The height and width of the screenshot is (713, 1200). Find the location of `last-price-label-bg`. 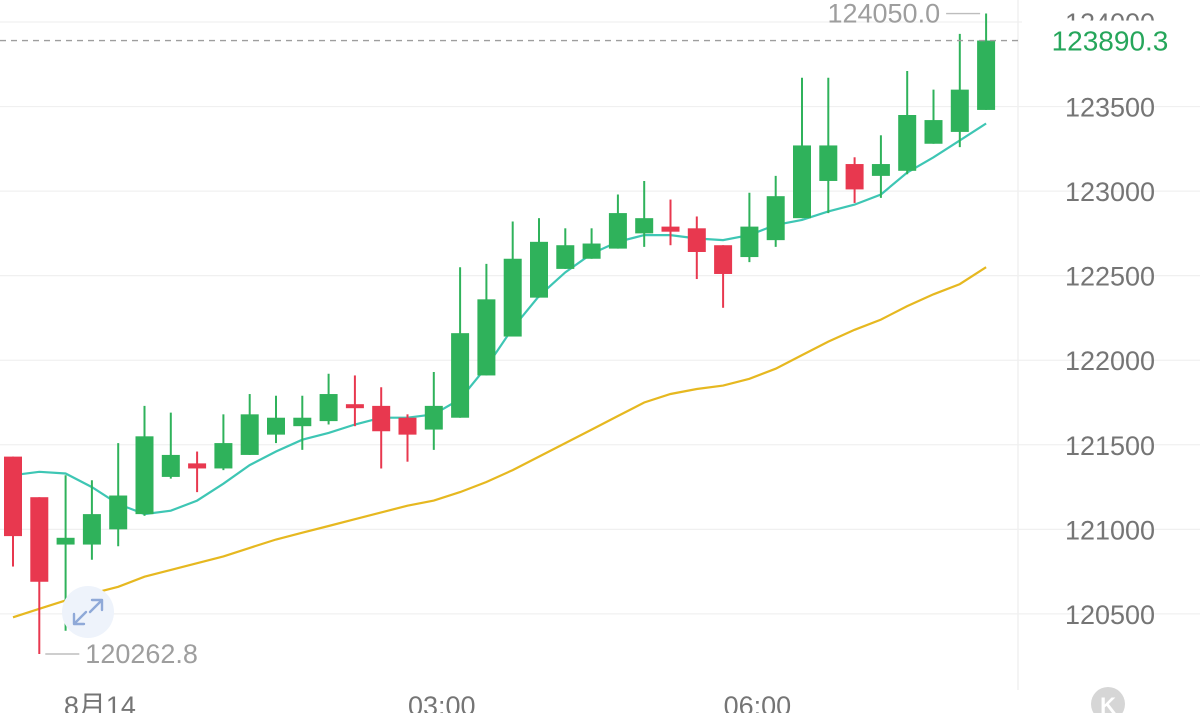

last-price-label-bg is located at coordinates (1111, 40).